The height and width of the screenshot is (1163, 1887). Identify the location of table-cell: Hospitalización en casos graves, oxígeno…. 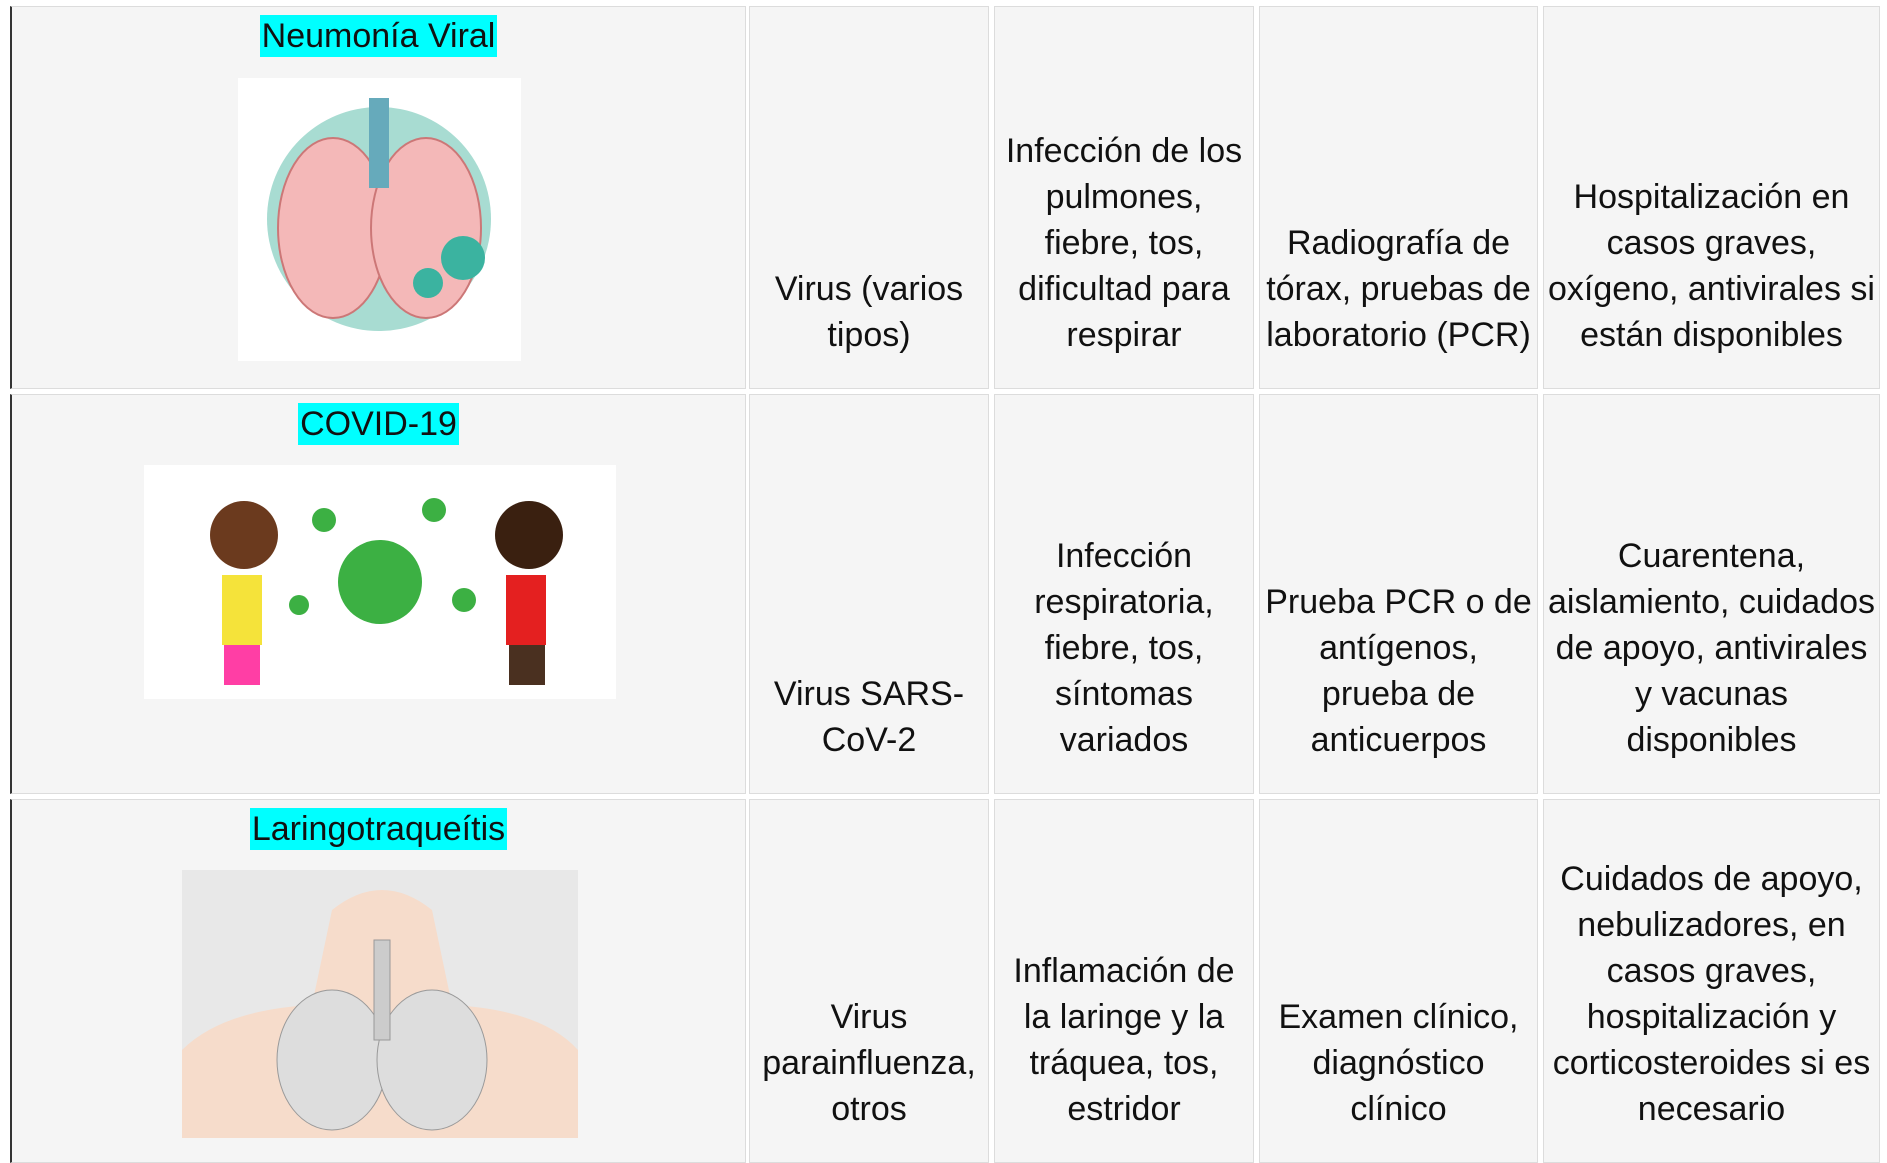
(1711, 197).